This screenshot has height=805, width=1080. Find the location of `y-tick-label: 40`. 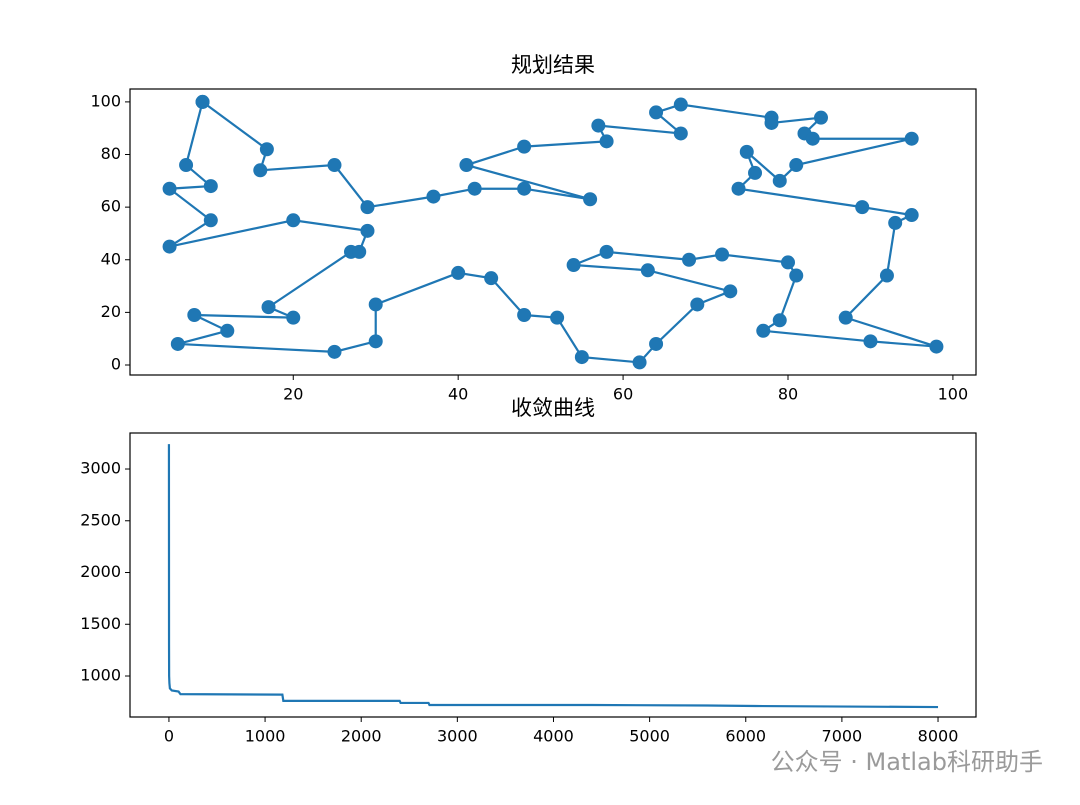

y-tick-label: 40 is located at coordinates (111, 258).